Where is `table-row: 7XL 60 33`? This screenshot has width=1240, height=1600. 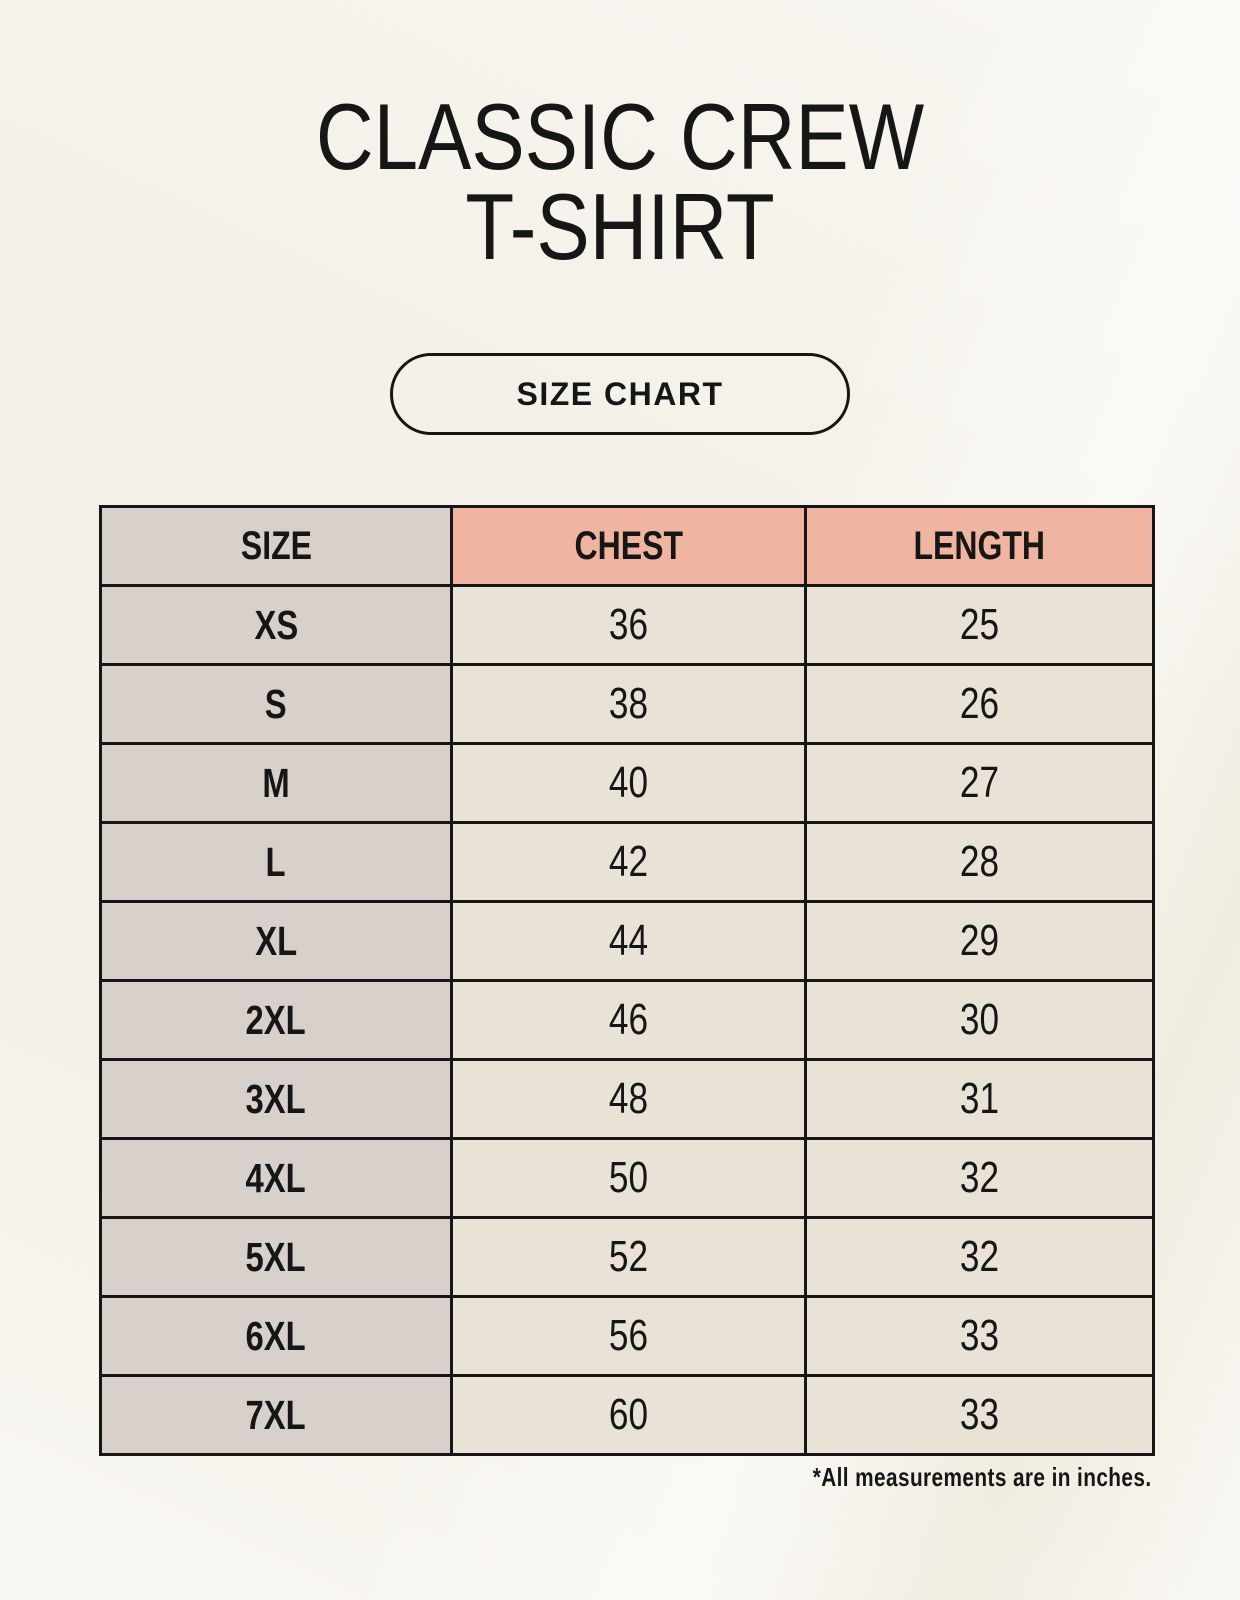
table-row: 7XL 60 33 is located at coordinates (627, 1415).